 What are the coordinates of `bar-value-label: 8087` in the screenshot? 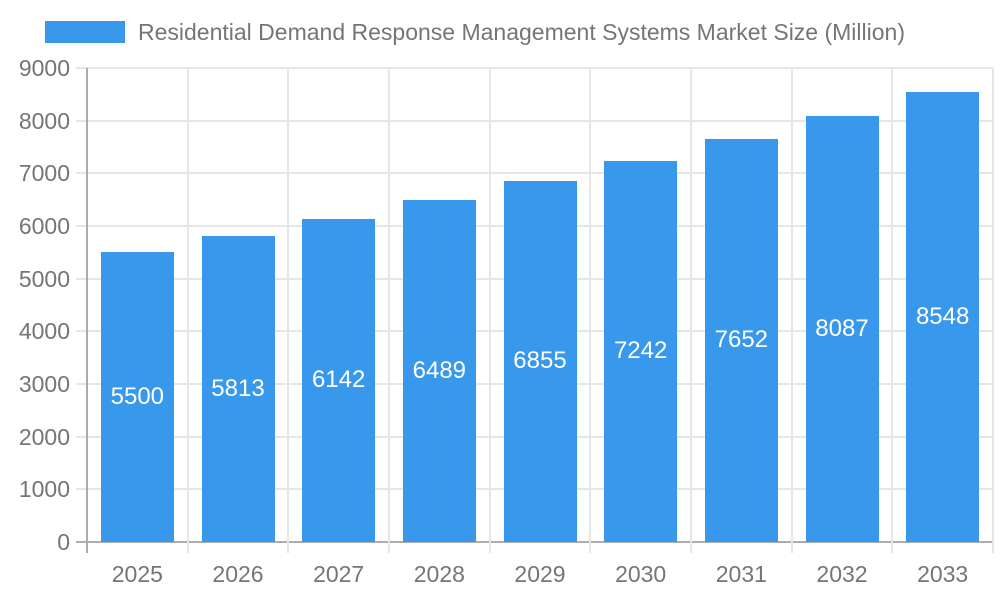 It's located at (842, 329).